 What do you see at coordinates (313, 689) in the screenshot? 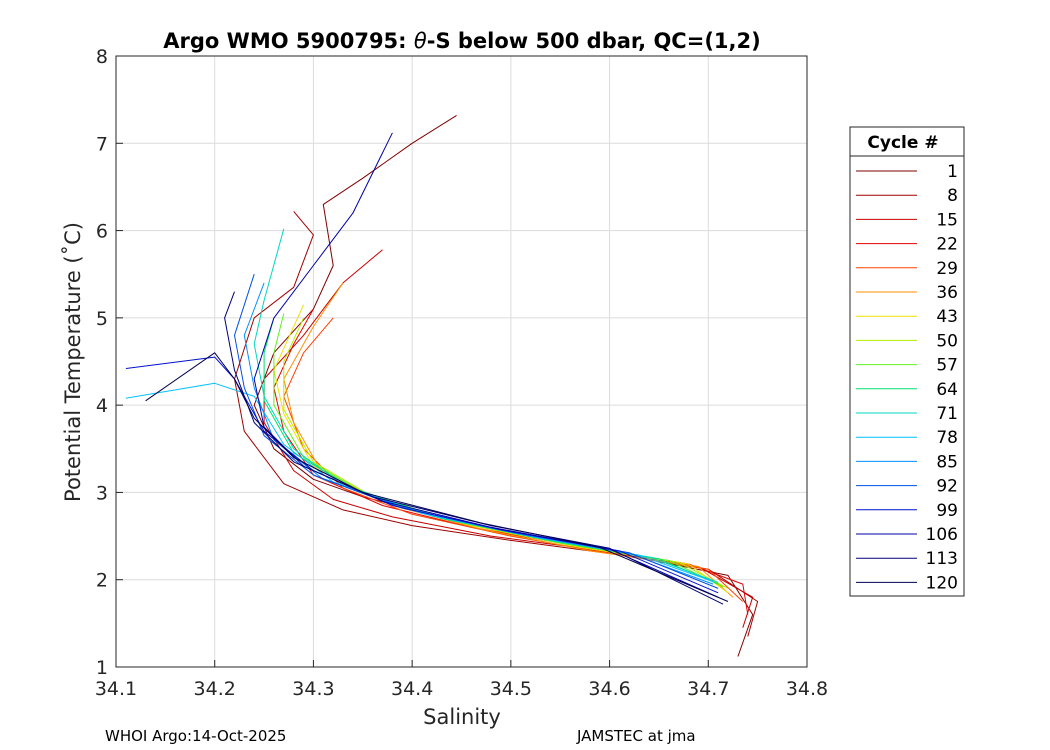
I see `x-tick-label: 34.3` at bounding box center [313, 689].